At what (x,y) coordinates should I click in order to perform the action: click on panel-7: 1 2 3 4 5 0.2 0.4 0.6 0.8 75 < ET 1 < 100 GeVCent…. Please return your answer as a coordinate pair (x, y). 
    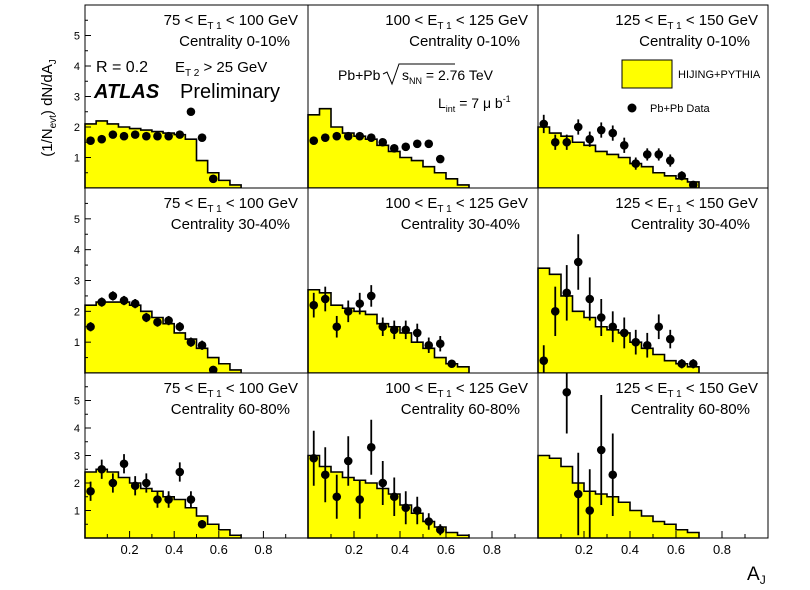
    Looking at the image, I should click on (191, 464).